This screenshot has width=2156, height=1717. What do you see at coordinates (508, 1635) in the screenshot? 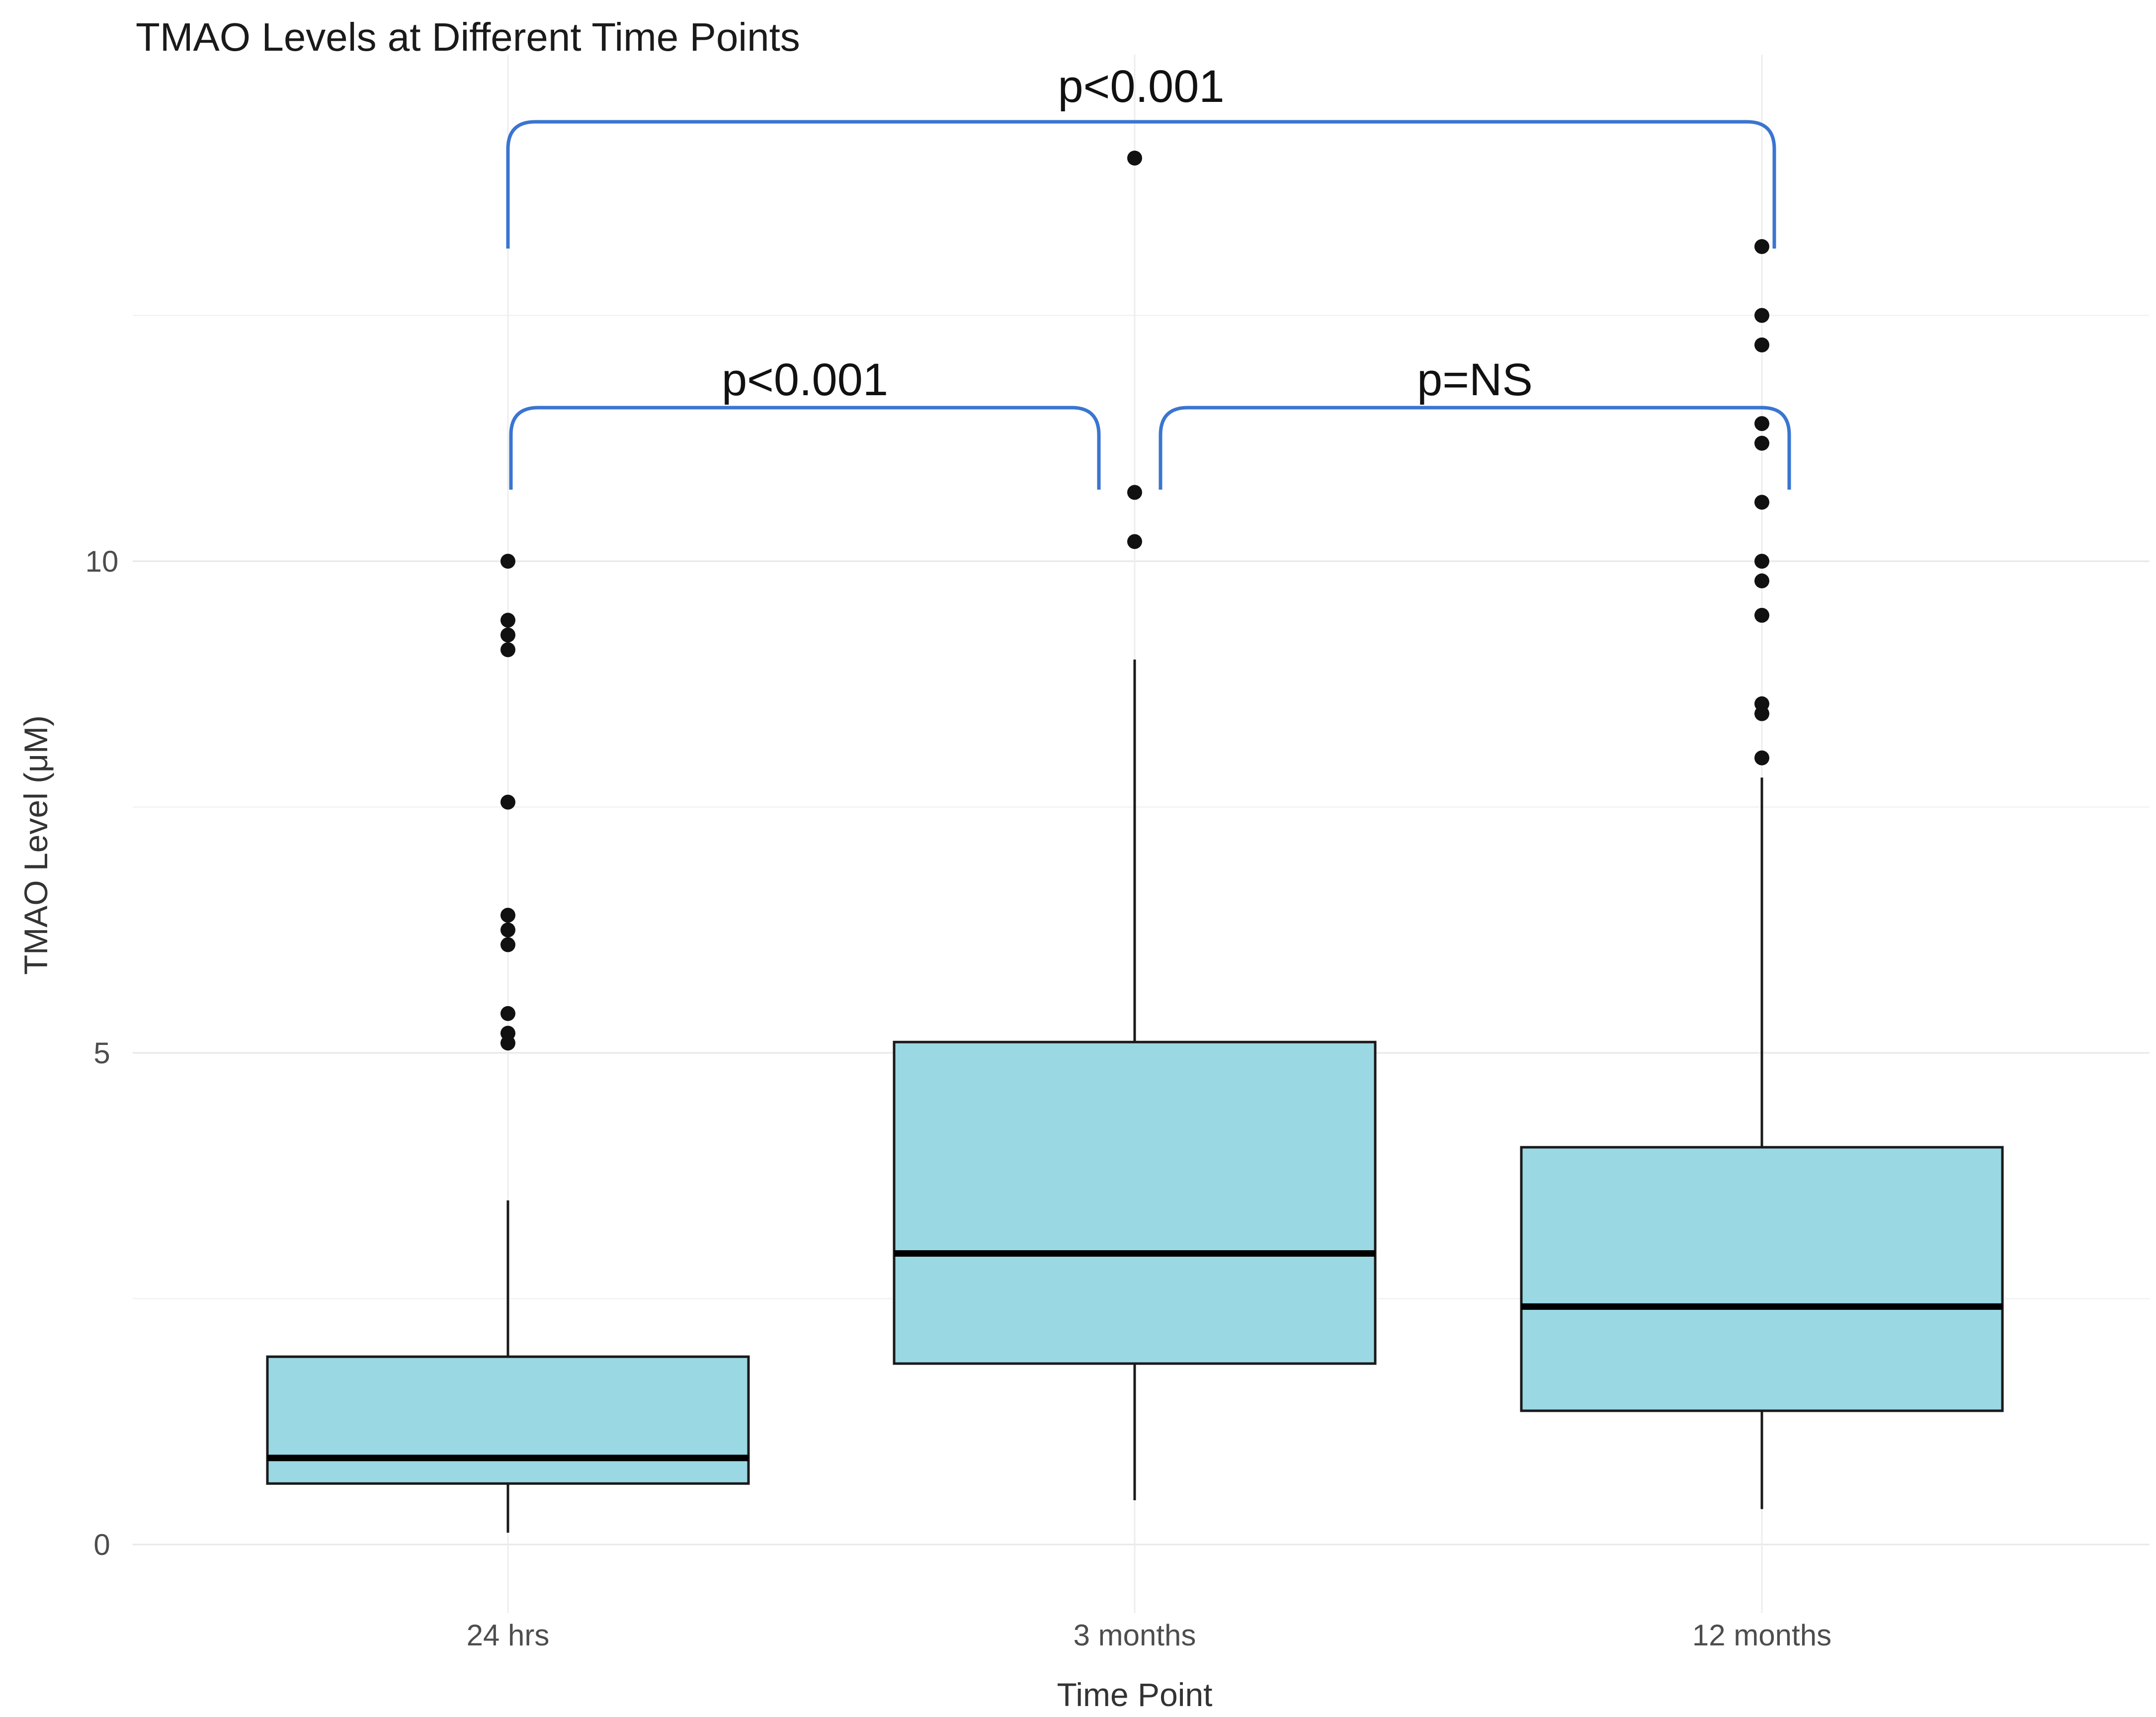
I see `x-tick-label: 24 hrs` at bounding box center [508, 1635].